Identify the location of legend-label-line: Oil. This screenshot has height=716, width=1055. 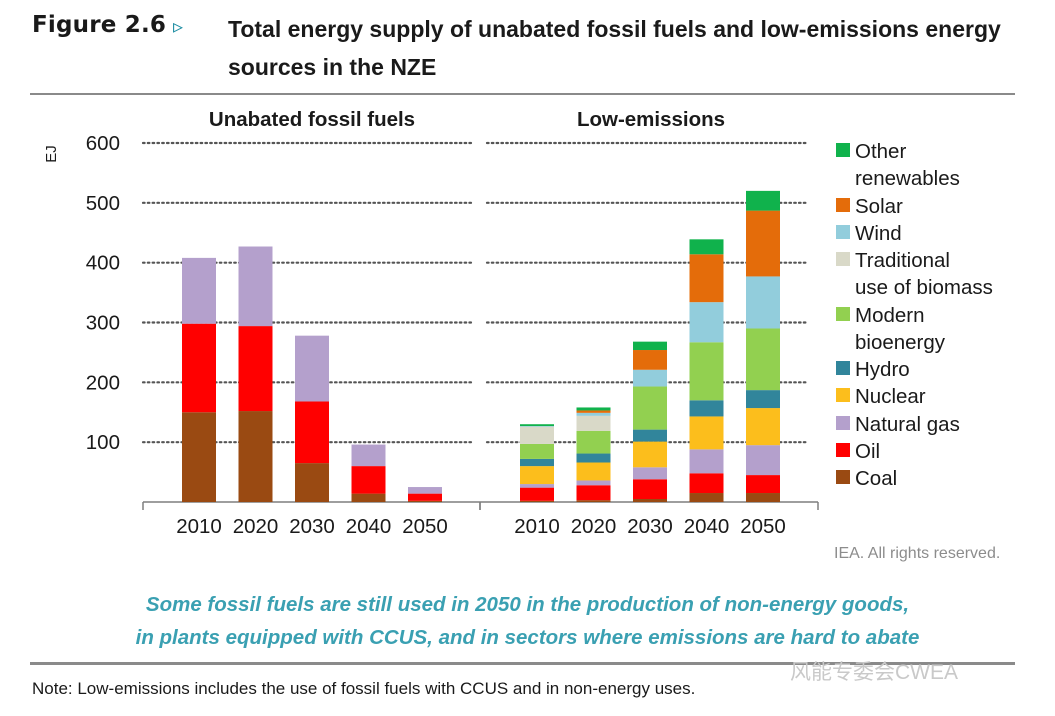
(868, 451).